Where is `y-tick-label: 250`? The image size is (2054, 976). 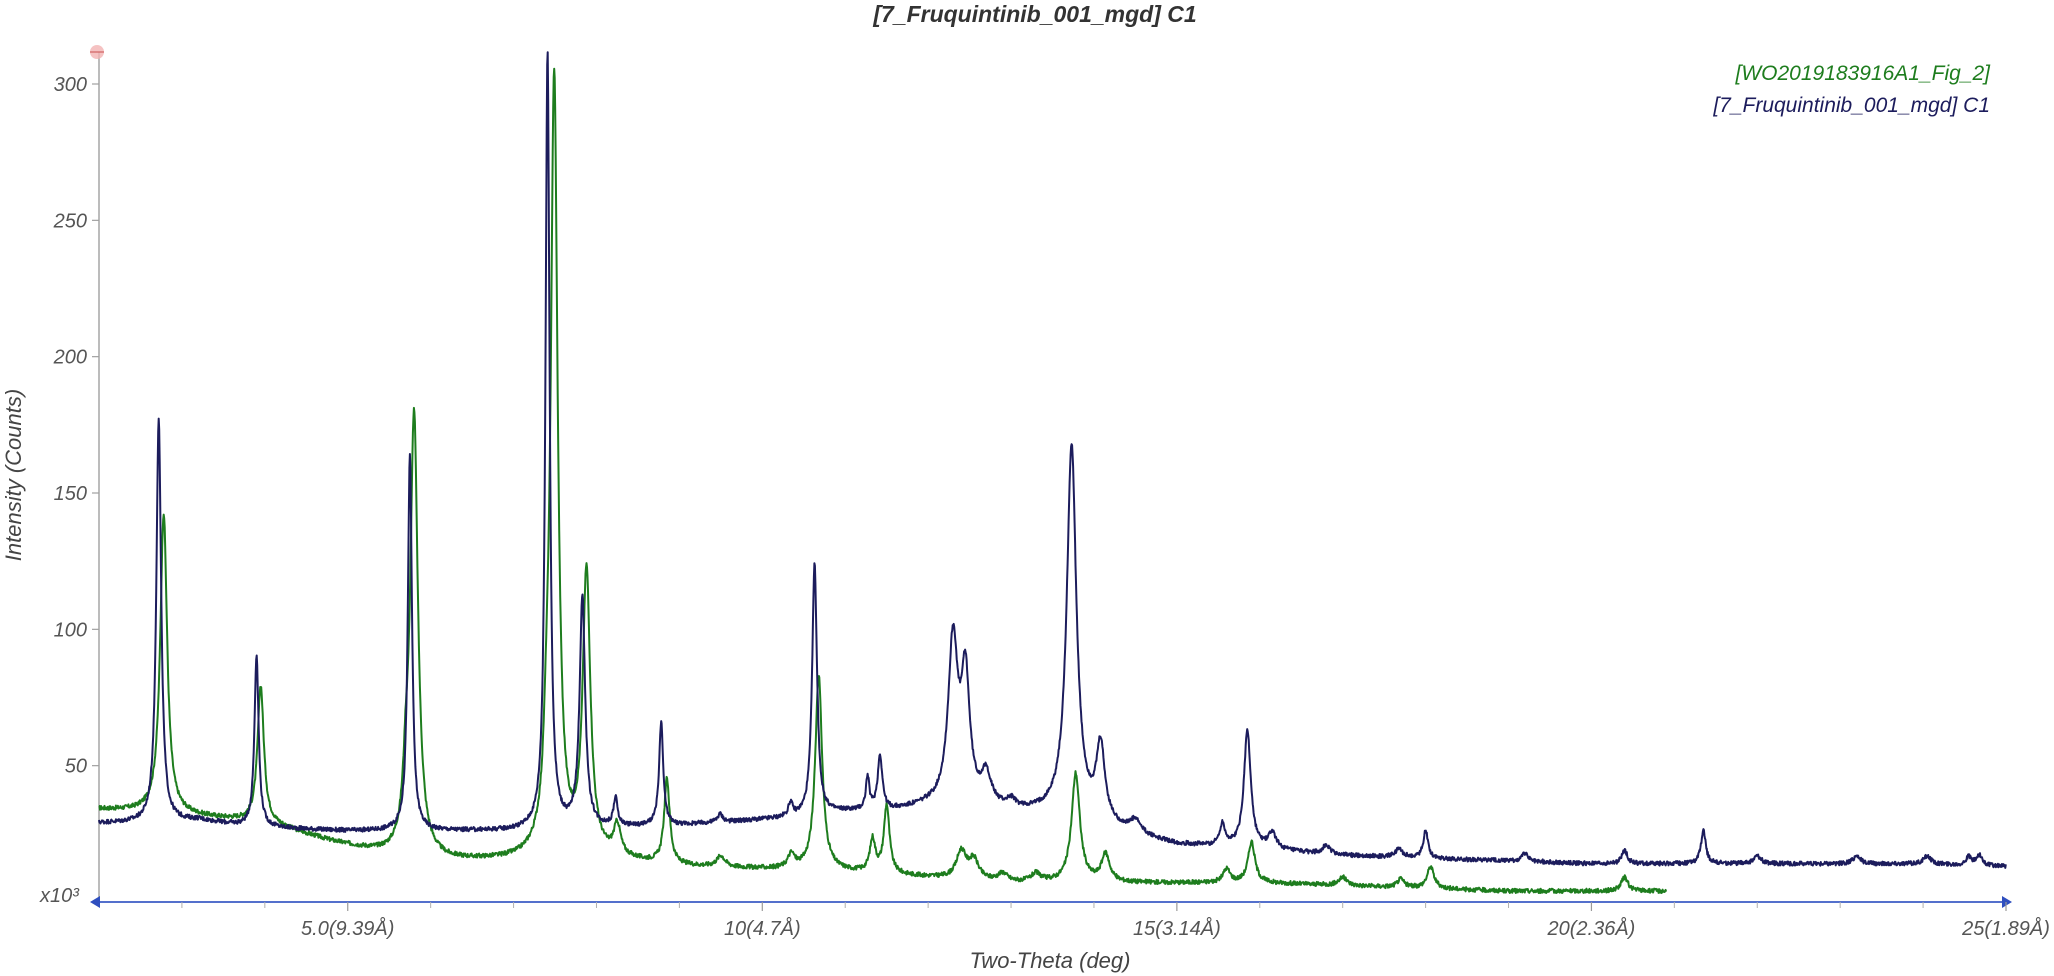 y-tick-label: 250 is located at coordinates (70, 221).